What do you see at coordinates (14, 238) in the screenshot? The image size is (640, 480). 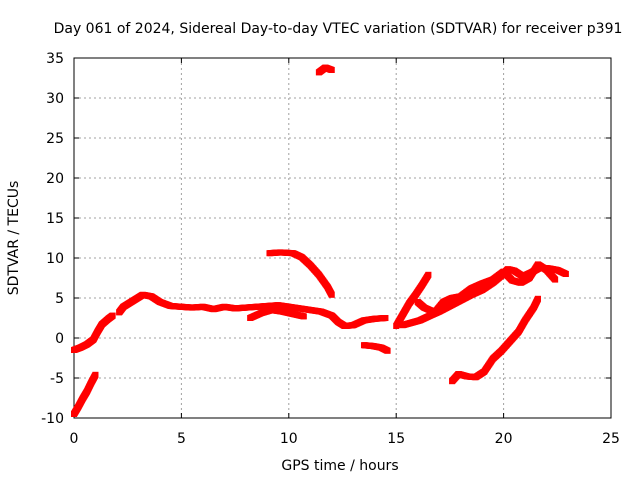 I see `y-axis-label: SDTVAR / TECUs` at bounding box center [14, 238].